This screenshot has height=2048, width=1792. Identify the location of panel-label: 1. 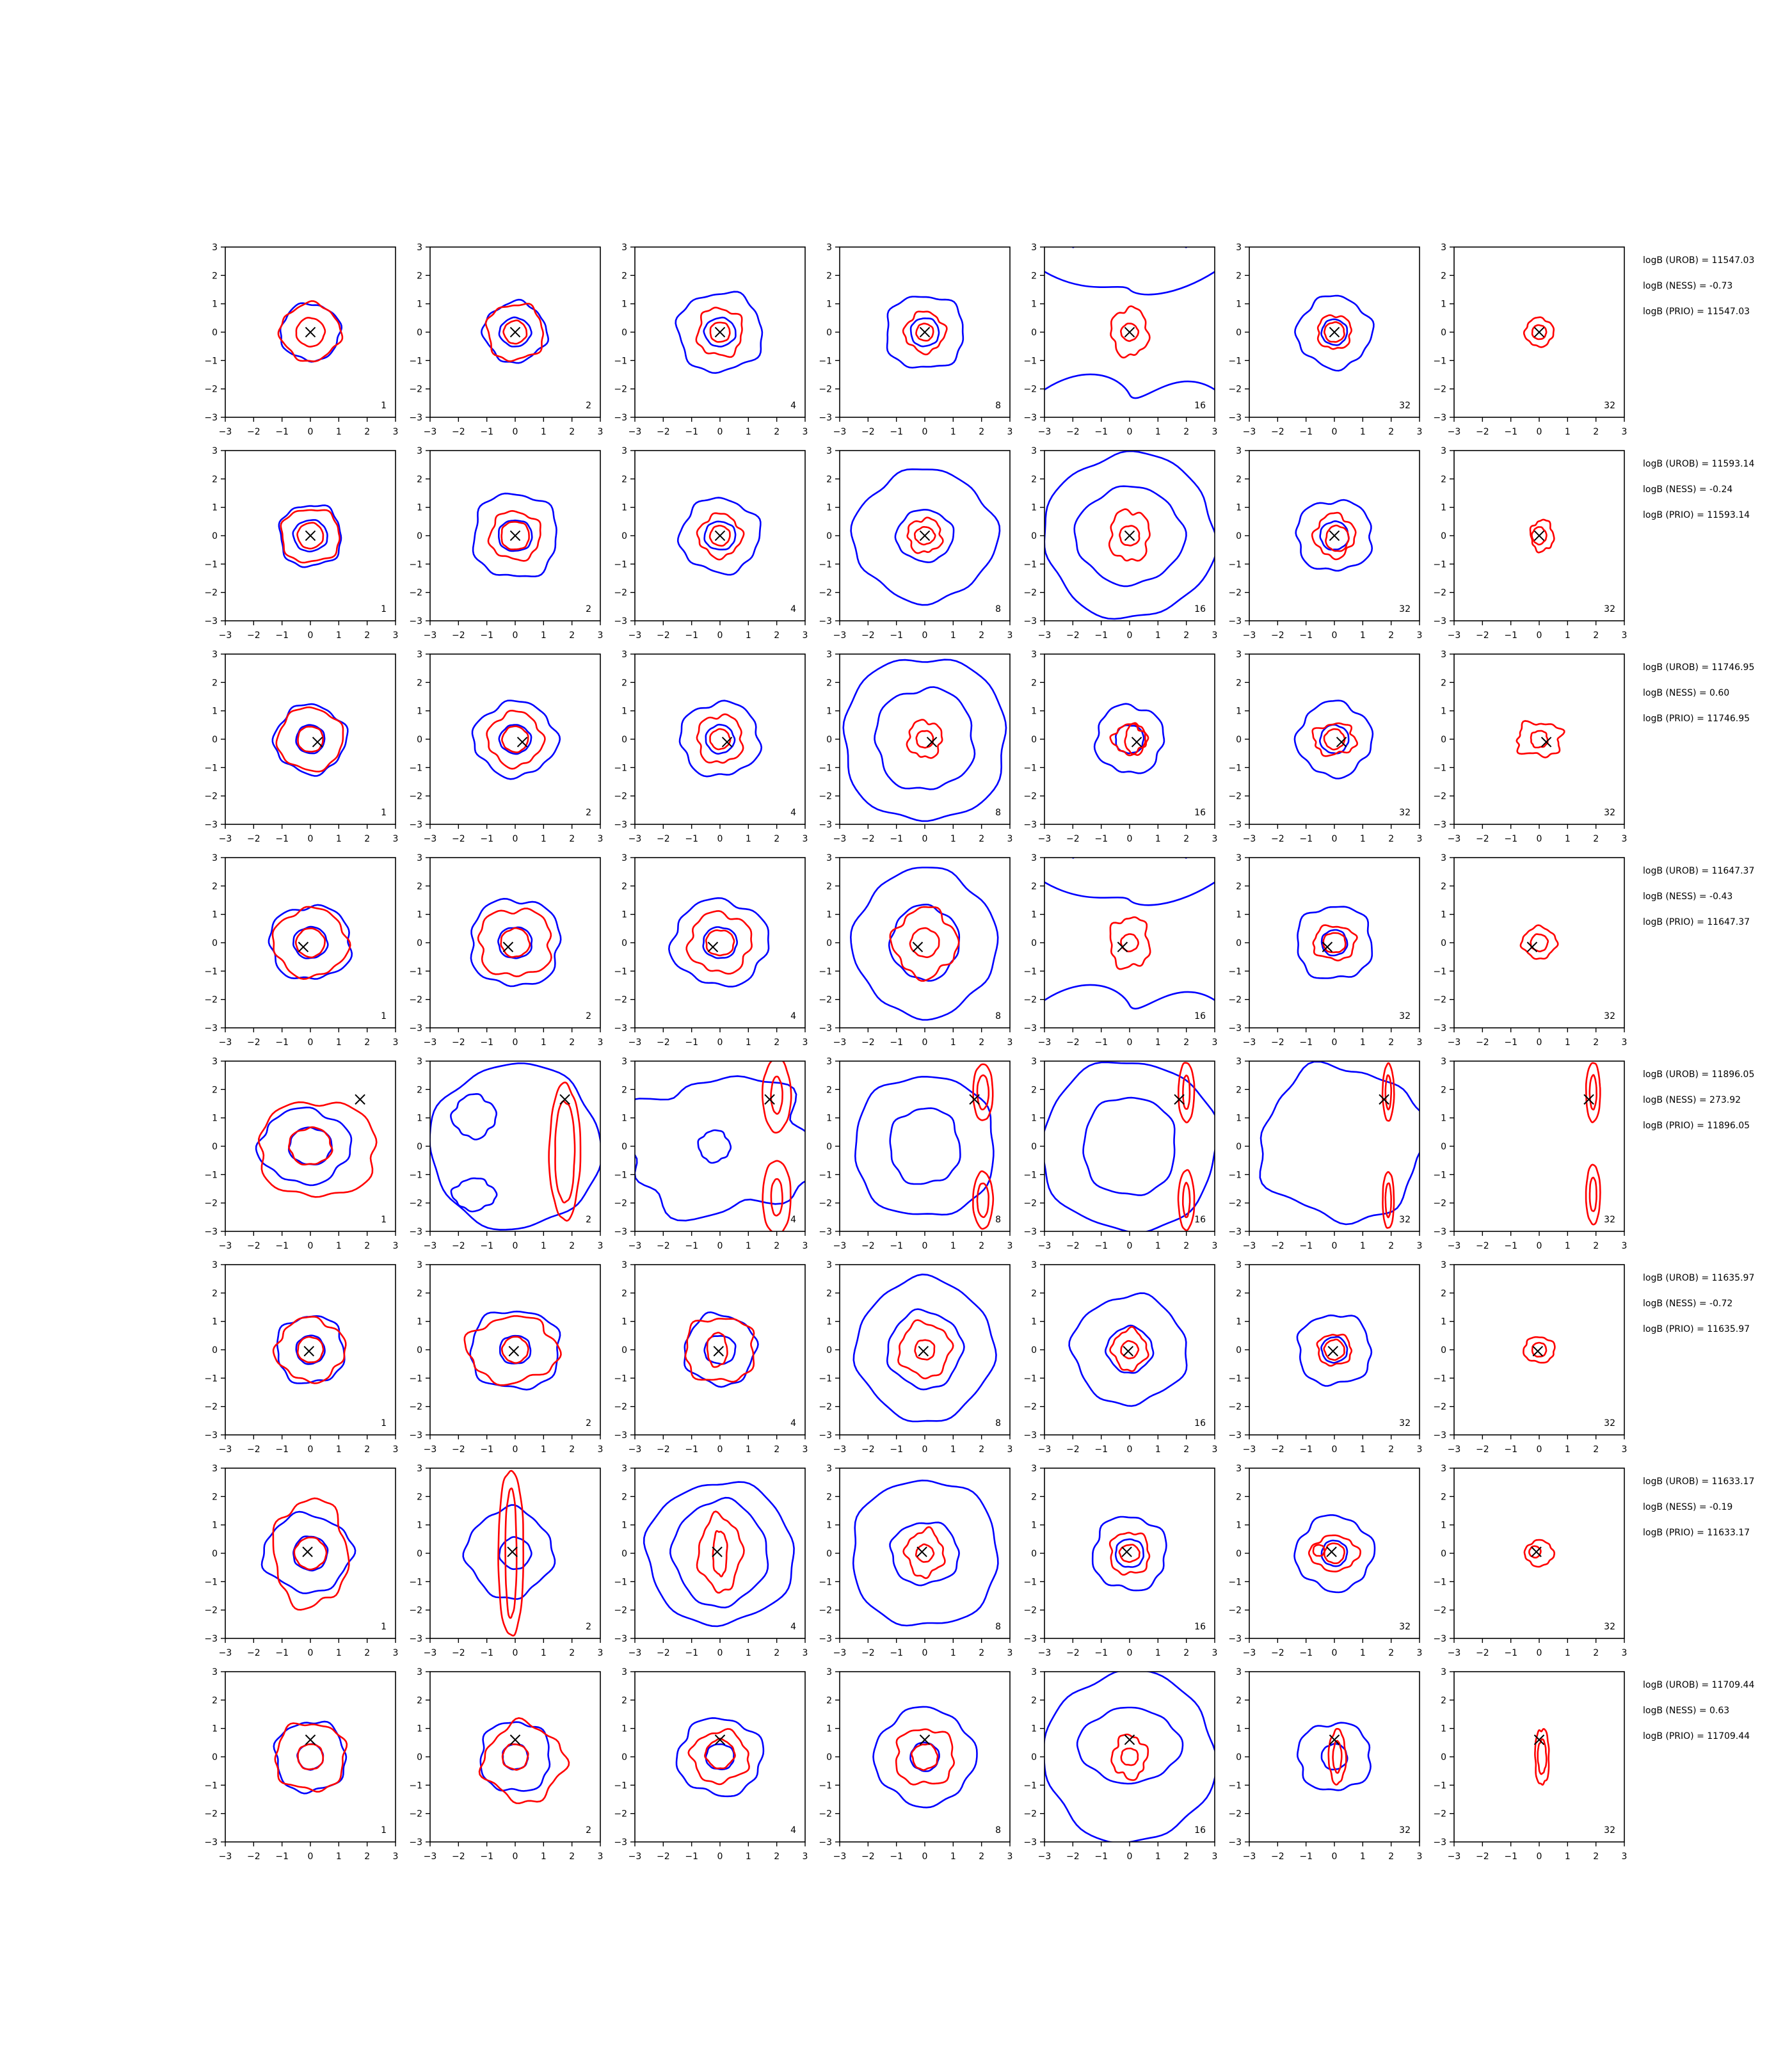
(384, 609).